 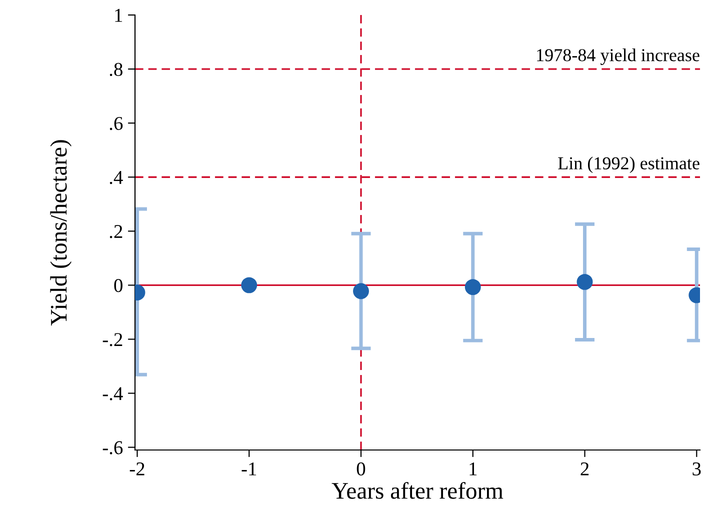 I want to click on x-tick-label: -2, so click(x=137, y=469).